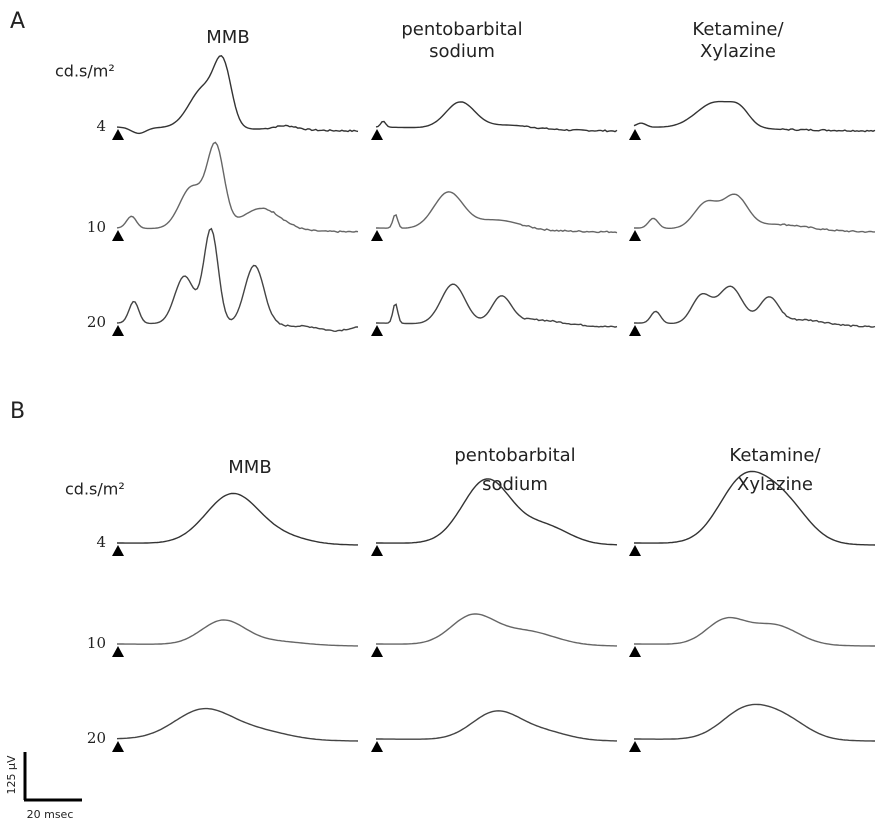  What do you see at coordinates (17, 21) in the screenshot?
I see `panel-label: A` at bounding box center [17, 21].